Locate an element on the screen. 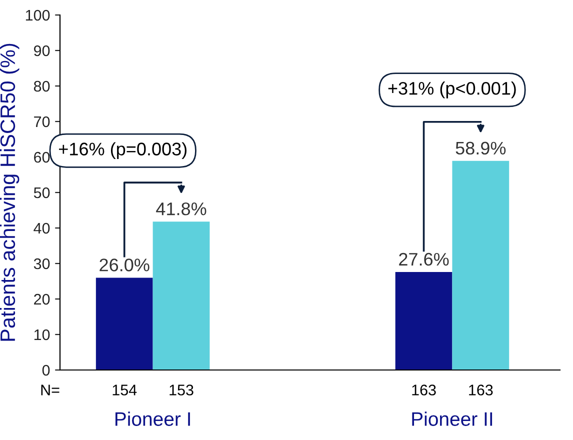 The image size is (573, 440). data-label: 26.0% is located at coordinates (125, 265).